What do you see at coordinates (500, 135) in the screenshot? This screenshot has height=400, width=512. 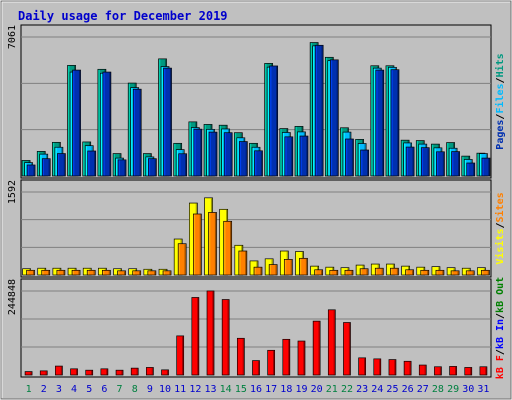 I see `legend-pages: Pages` at bounding box center [500, 135].